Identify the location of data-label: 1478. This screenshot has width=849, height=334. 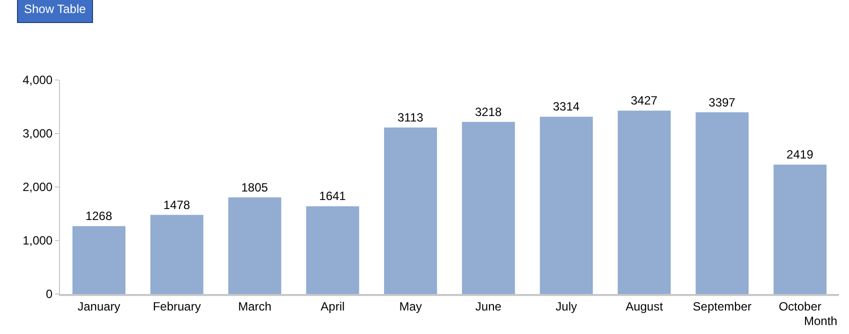
(176, 205).